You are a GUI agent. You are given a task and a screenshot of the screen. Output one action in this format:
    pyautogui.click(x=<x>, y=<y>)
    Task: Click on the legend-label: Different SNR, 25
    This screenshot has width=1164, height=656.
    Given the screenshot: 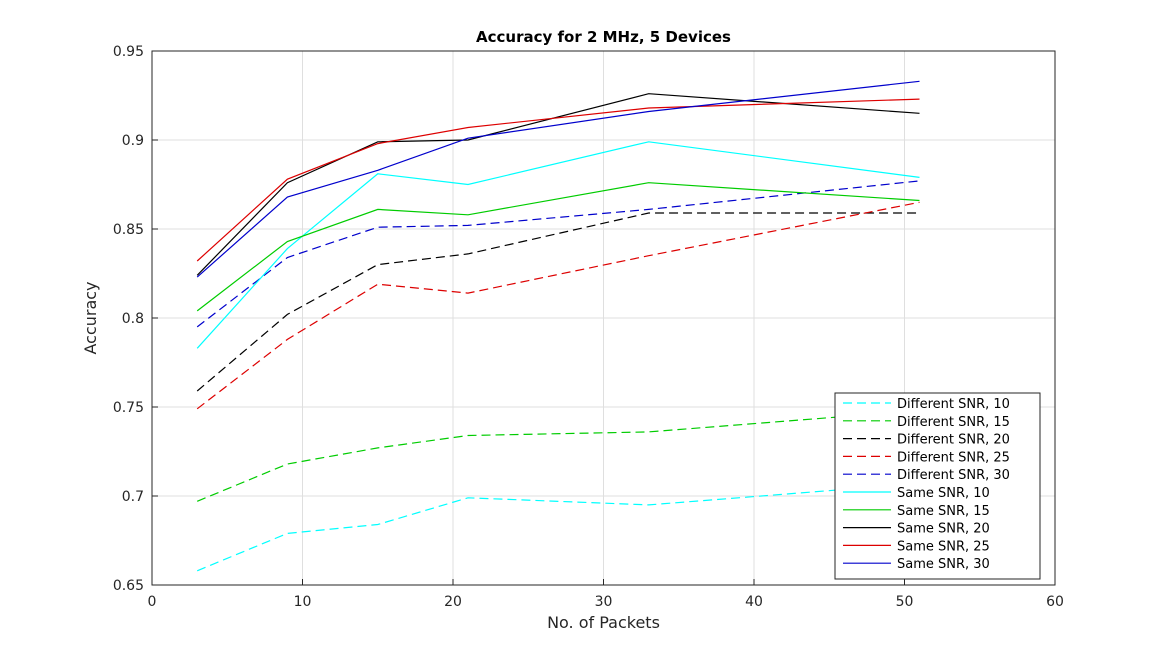 What is the action you would take?
    pyautogui.click(x=953, y=457)
    